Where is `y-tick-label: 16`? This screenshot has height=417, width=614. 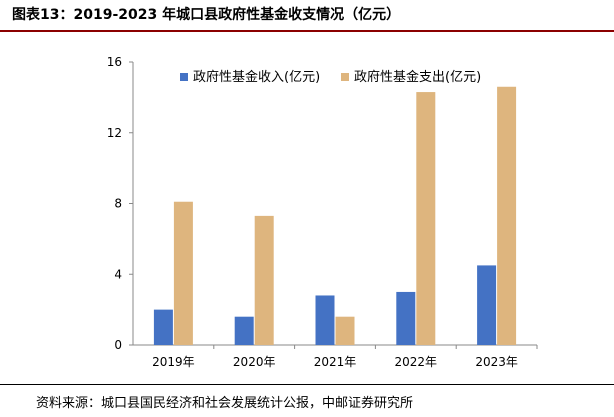 y-tick-label: 16 is located at coordinates (114, 62).